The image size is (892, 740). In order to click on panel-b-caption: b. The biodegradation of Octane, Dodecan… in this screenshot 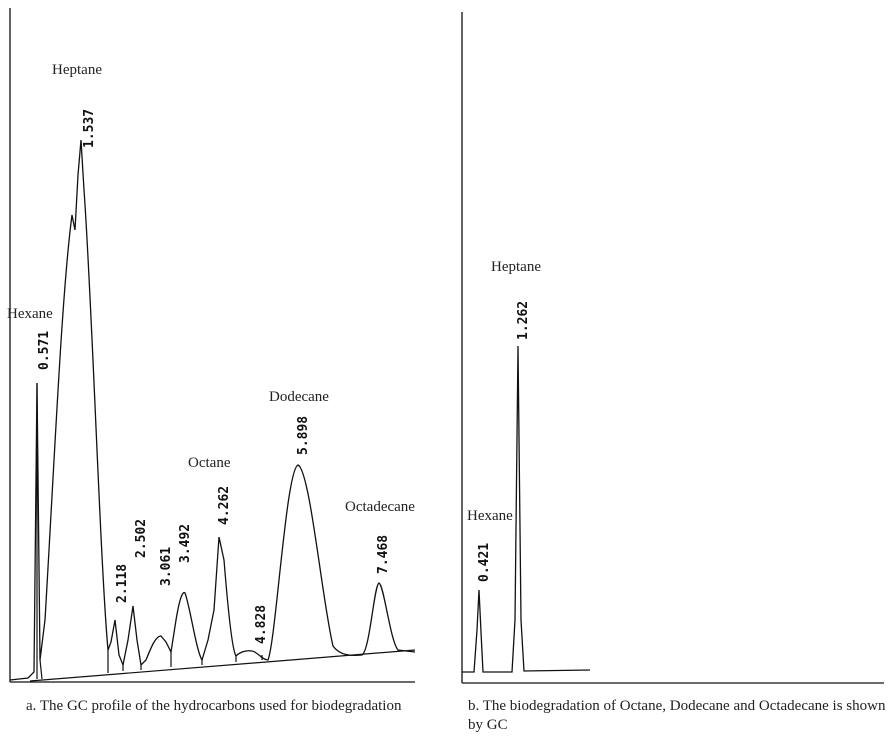, I will do `click(677, 715)`.